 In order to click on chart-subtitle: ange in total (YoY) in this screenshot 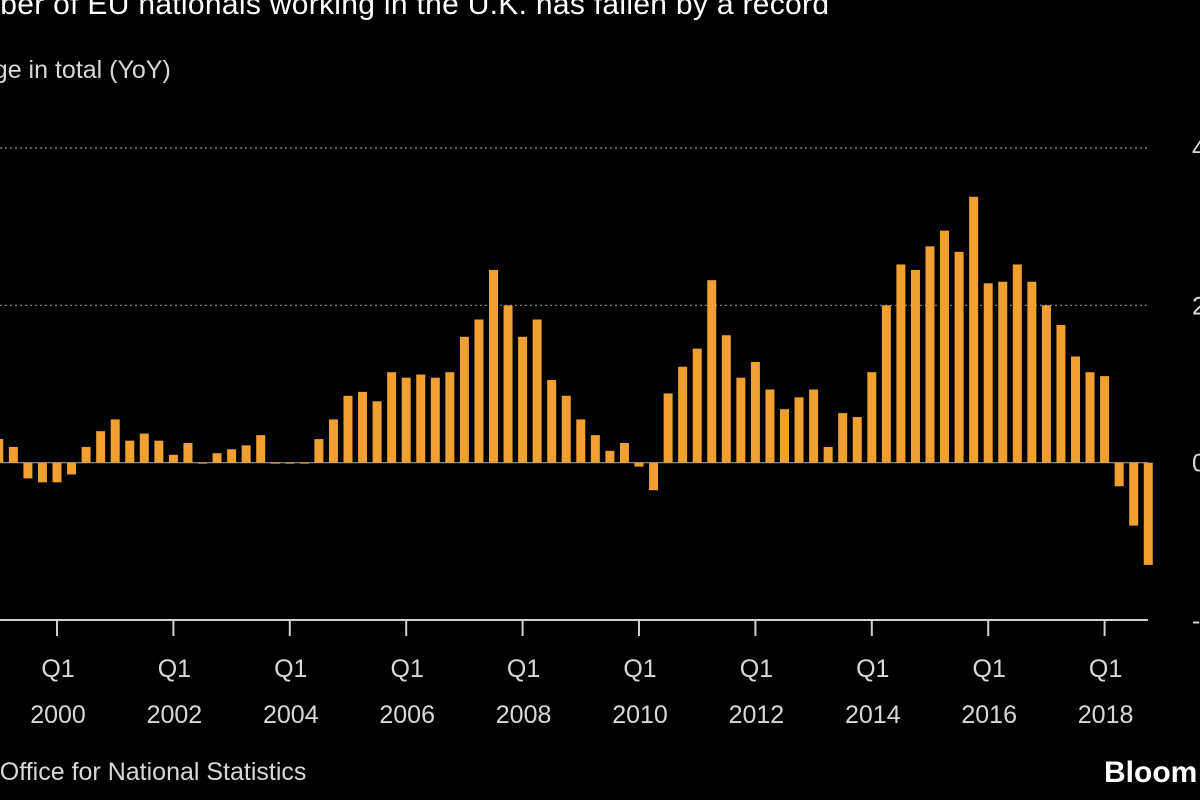, I will do `click(85, 70)`.